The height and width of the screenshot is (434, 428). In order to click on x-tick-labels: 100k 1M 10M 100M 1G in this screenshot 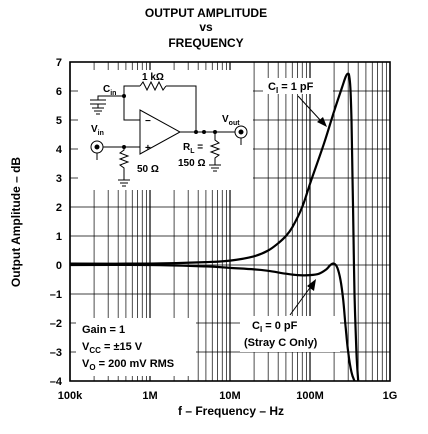, I will do `click(228, 396)`.